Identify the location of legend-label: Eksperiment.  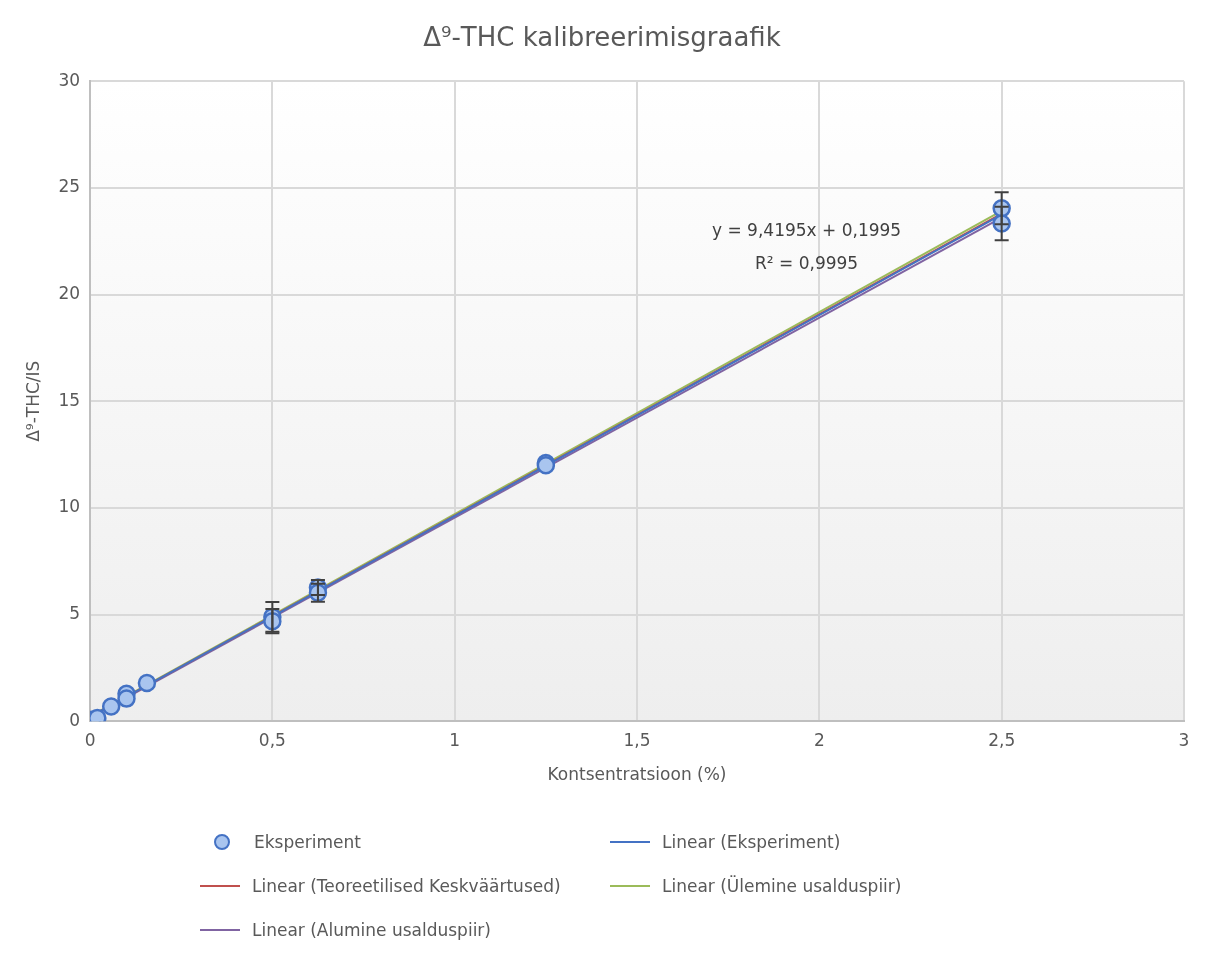
(307, 842).